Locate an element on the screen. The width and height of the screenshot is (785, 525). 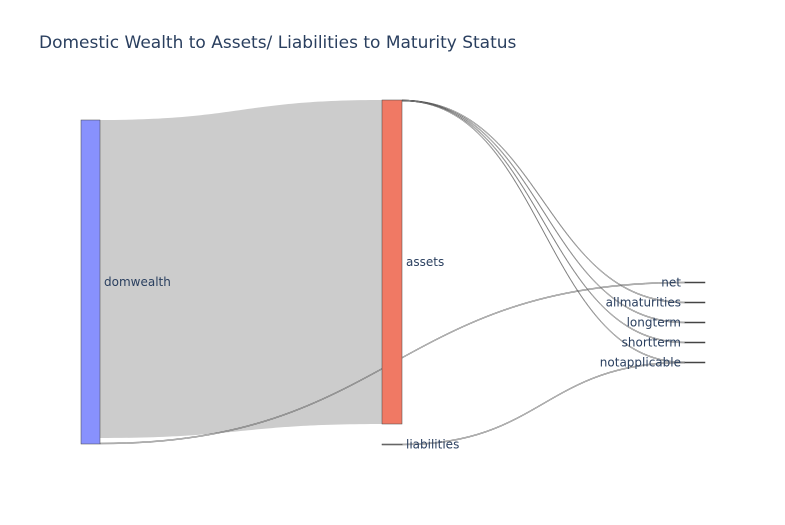
node-label-shortterm: shortterm is located at coordinates (651, 343).